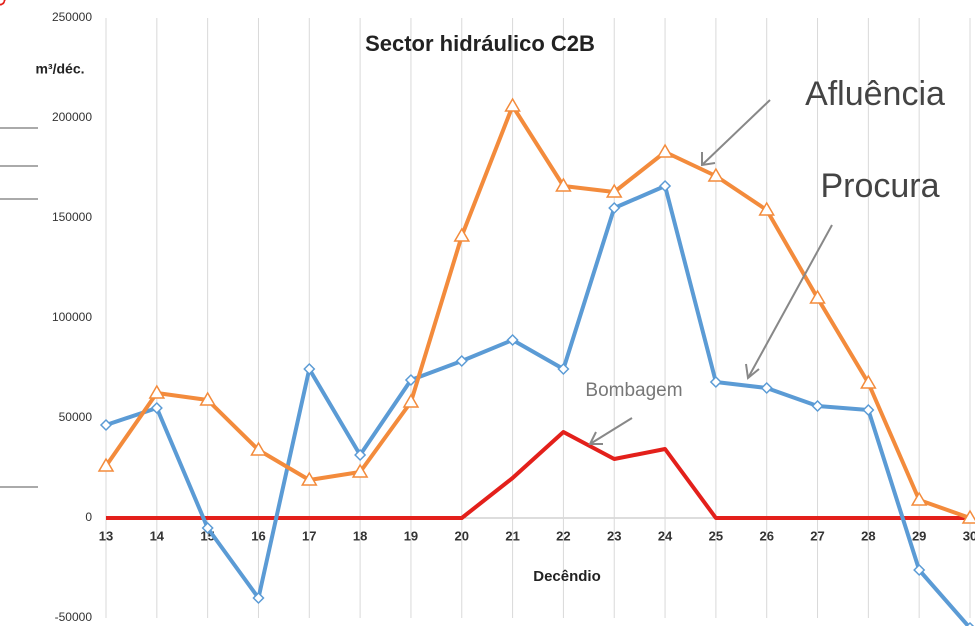 The height and width of the screenshot is (626, 975). What do you see at coordinates (567, 576) in the screenshot?
I see `x-axis-label: Decêndio` at bounding box center [567, 576].